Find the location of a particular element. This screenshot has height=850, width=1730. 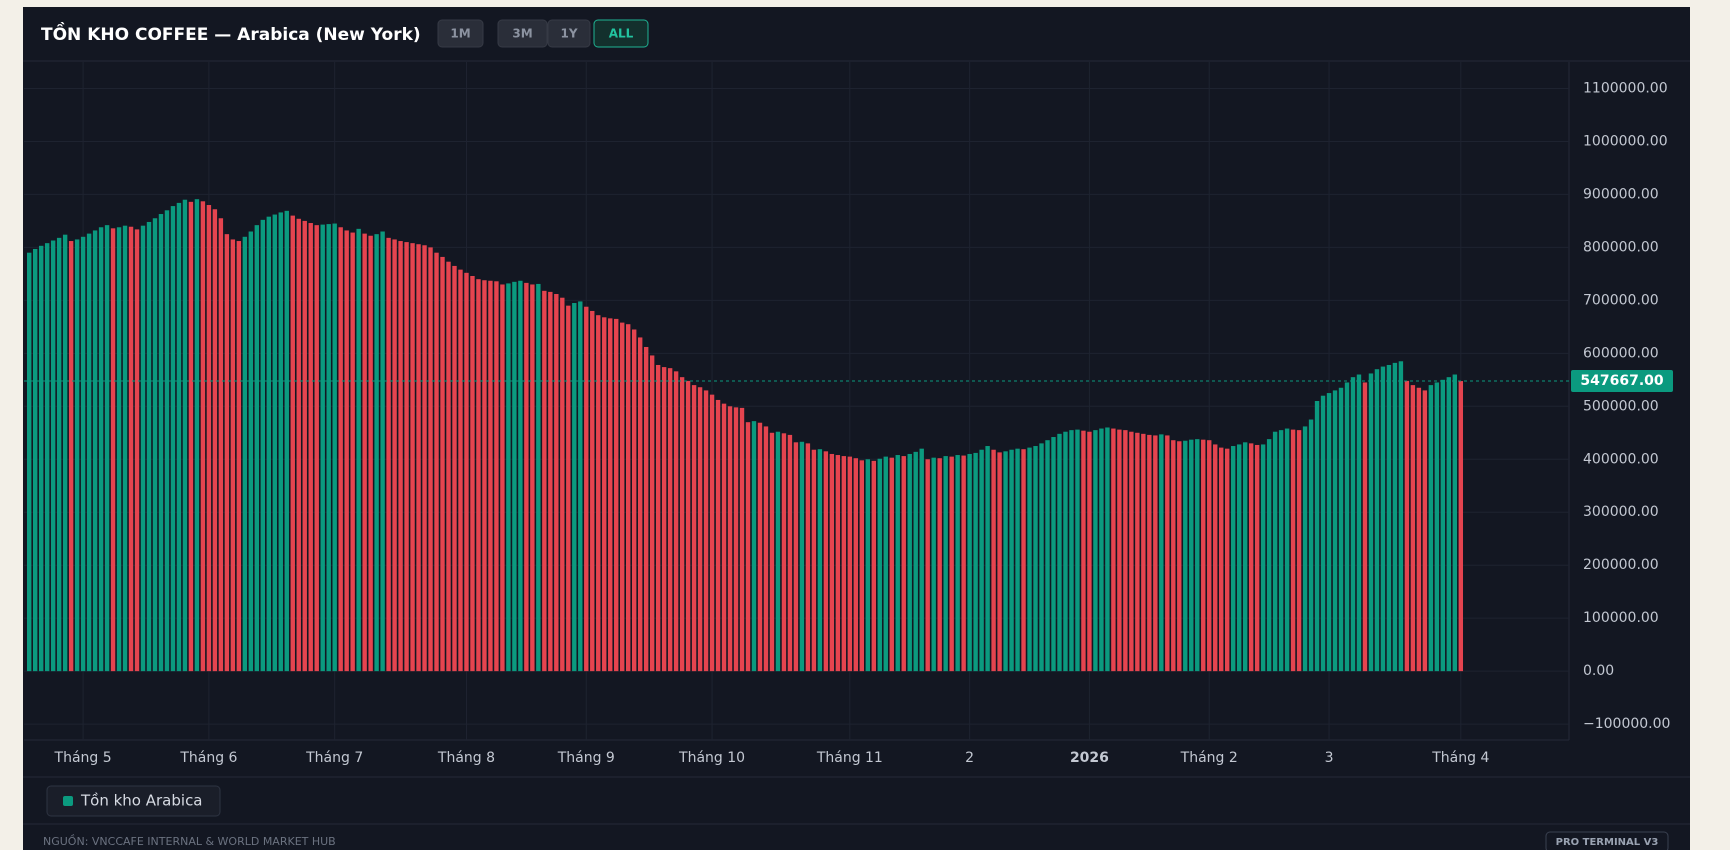

x-tick-label: Tháng 8 is located at coordinates (466, 758).